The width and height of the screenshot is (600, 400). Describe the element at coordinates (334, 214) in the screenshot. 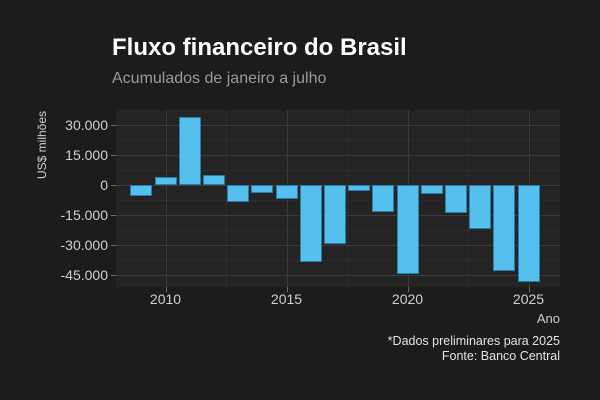

I see `bar-2017` at that location.